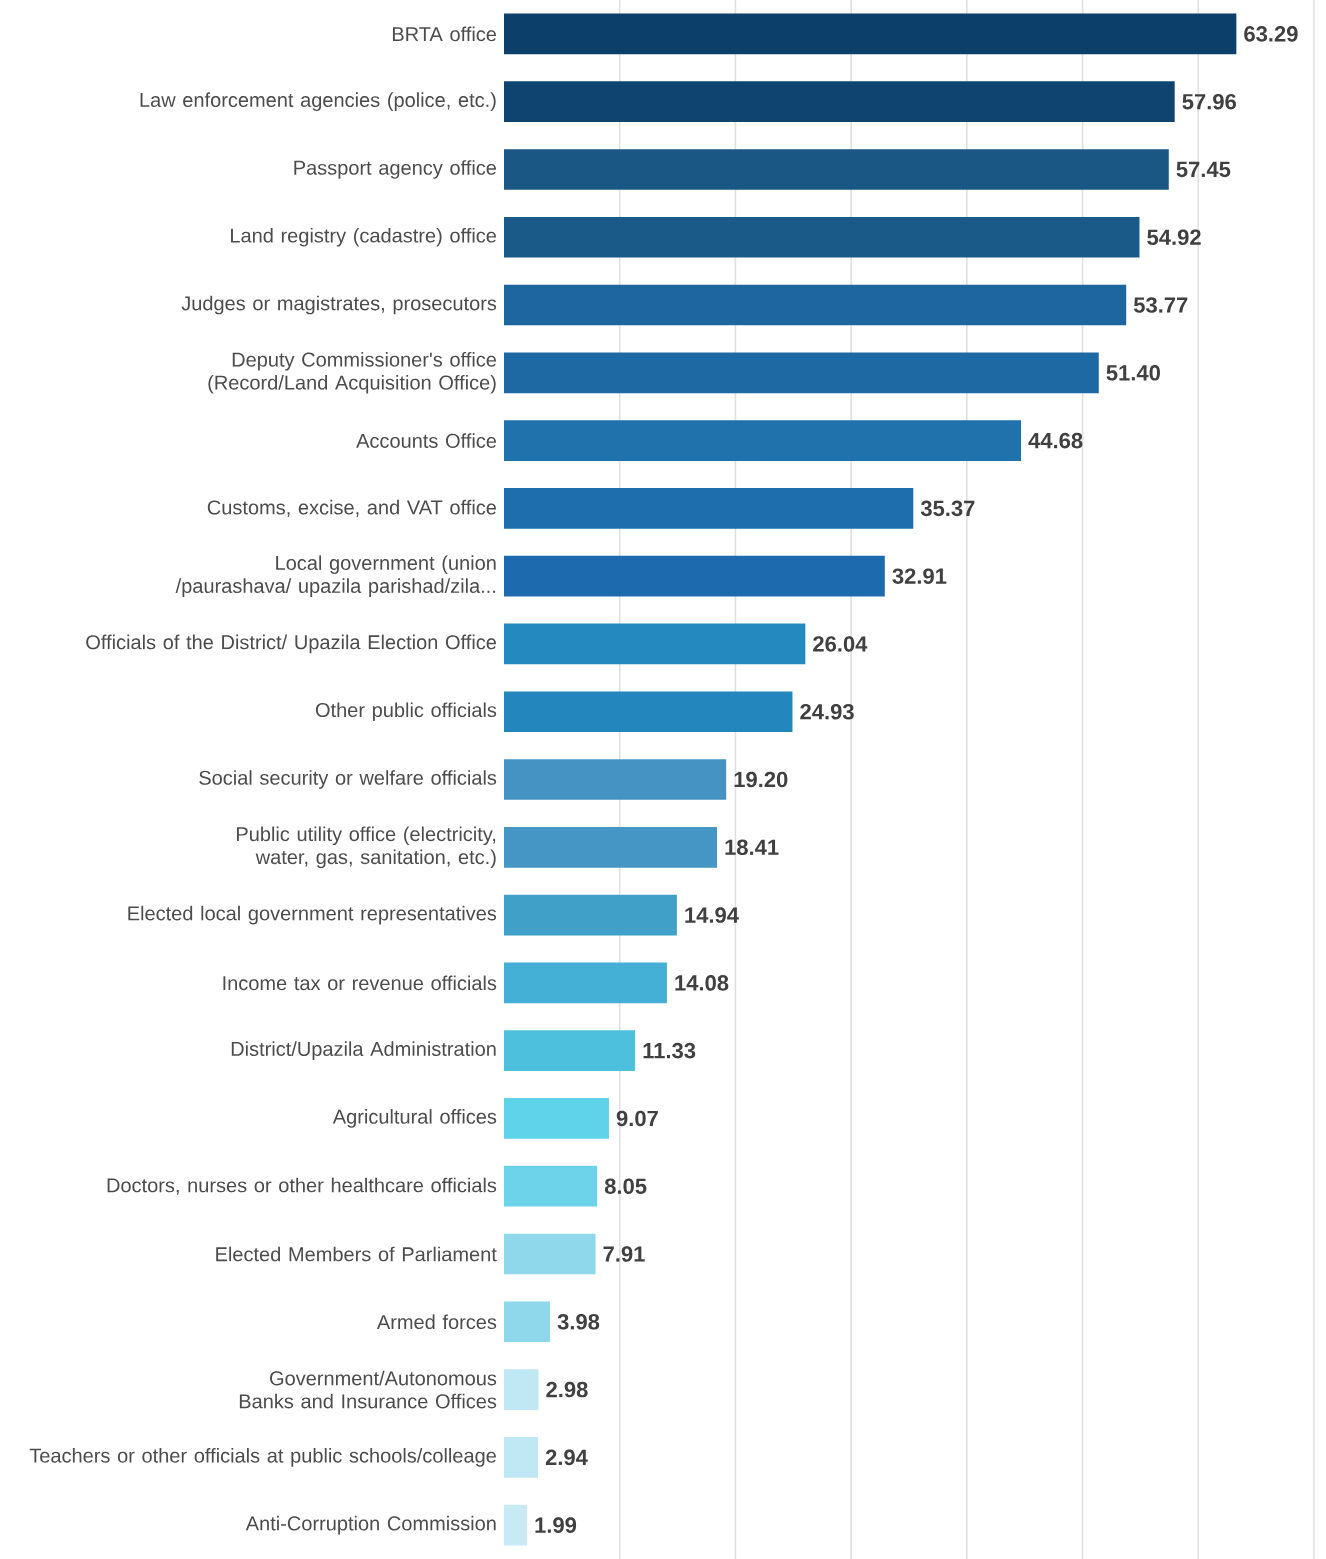 The width and height of the screenshot is (1326, 1559). I want to click on y-tick-label: Teachers or other officials at public schools/colleage, so click(262, 1457).